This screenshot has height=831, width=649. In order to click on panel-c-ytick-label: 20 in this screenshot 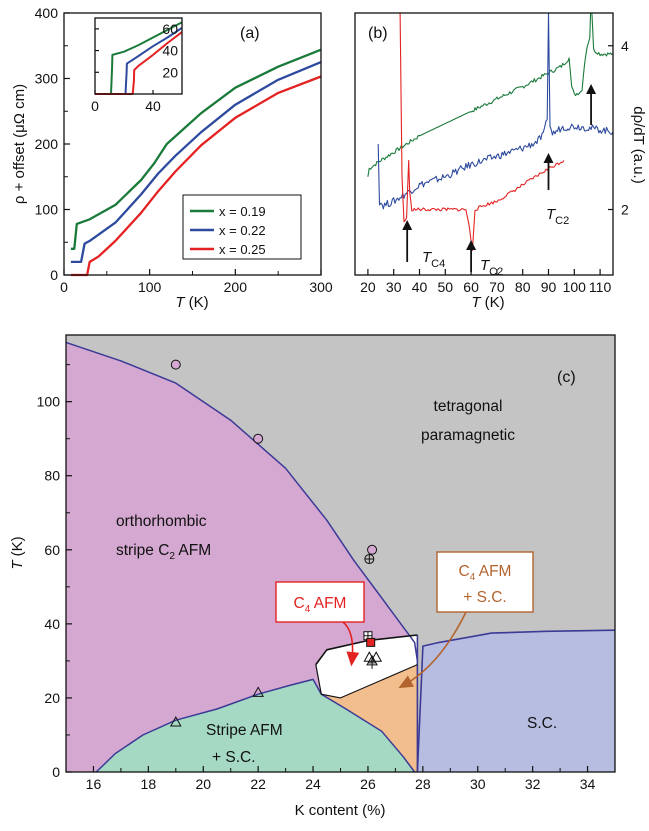, I will do `click(52, 698)`.